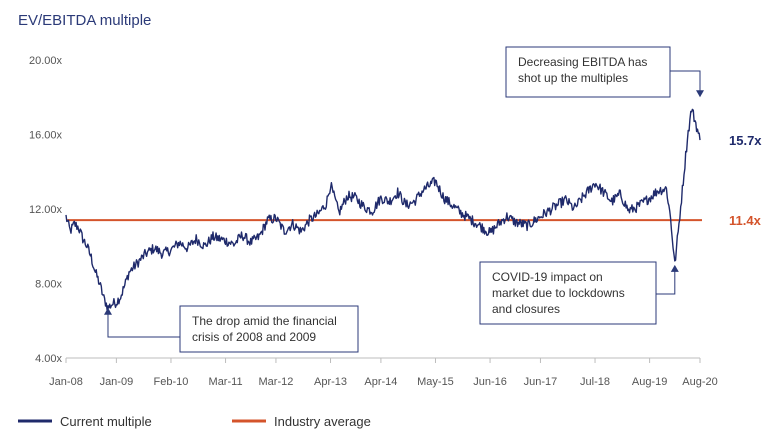 Image resolution: width=780 pixels, height=438 pixels. I want to click on y-tick-label: 20.00x, so click(46, 61).